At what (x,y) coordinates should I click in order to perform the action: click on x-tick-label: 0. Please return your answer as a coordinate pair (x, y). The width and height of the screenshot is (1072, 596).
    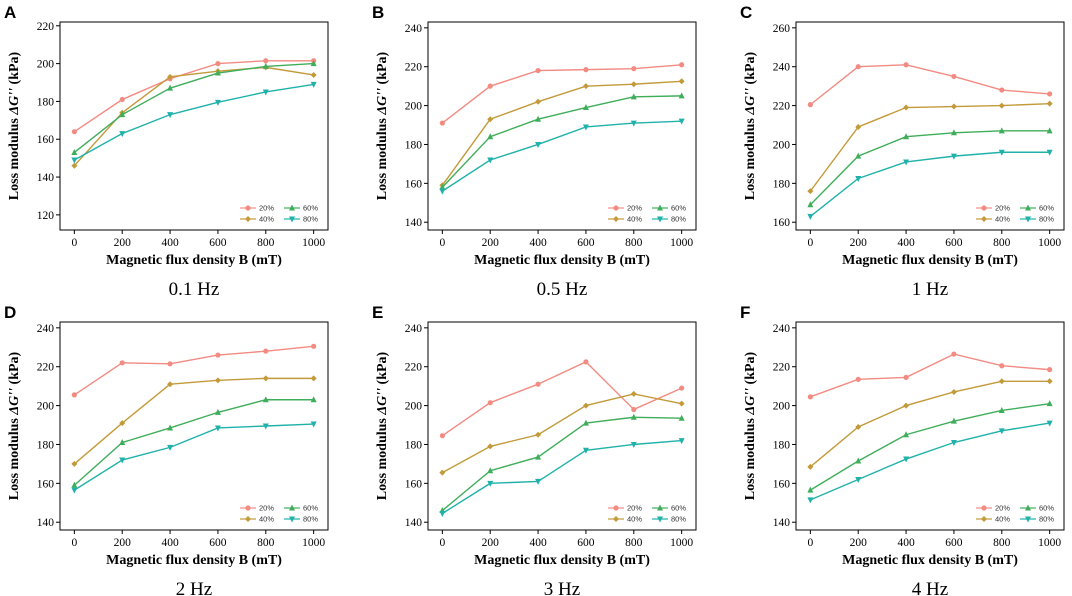
    Looking at the image, I should click on (810, 543).